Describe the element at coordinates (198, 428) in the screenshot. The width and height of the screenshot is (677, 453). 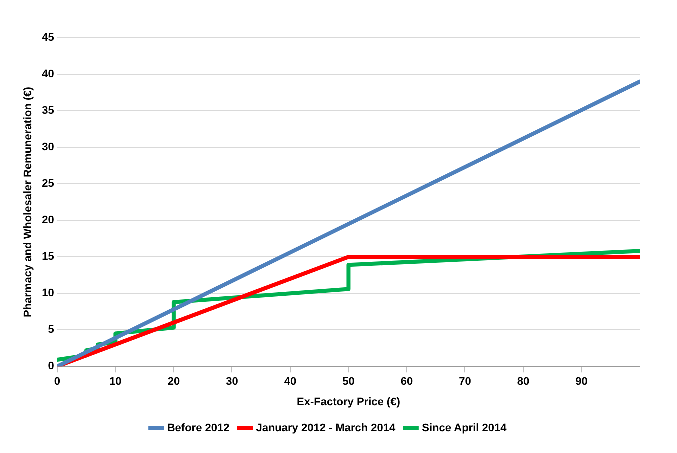
I see `legend-label: Before 2012` at that location.